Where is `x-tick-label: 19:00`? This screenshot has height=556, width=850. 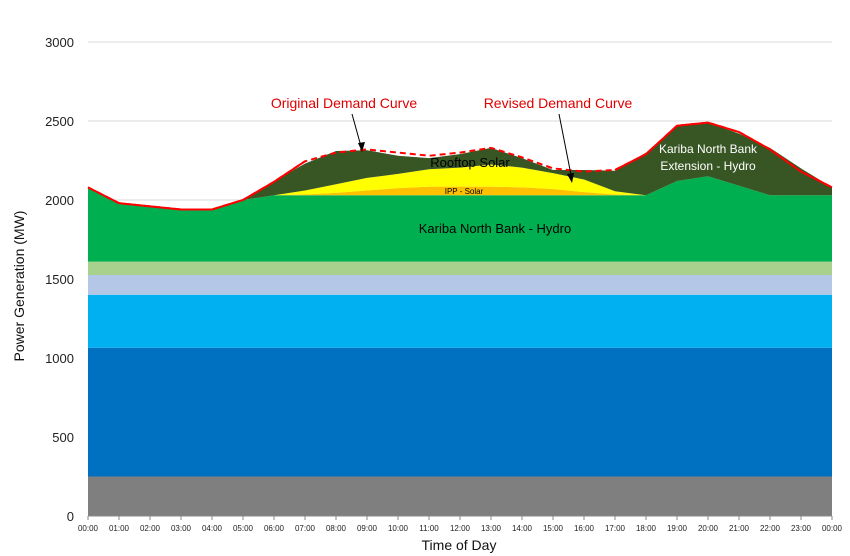 x-tick-label: 19:00 is located at coordinates (677, 528).